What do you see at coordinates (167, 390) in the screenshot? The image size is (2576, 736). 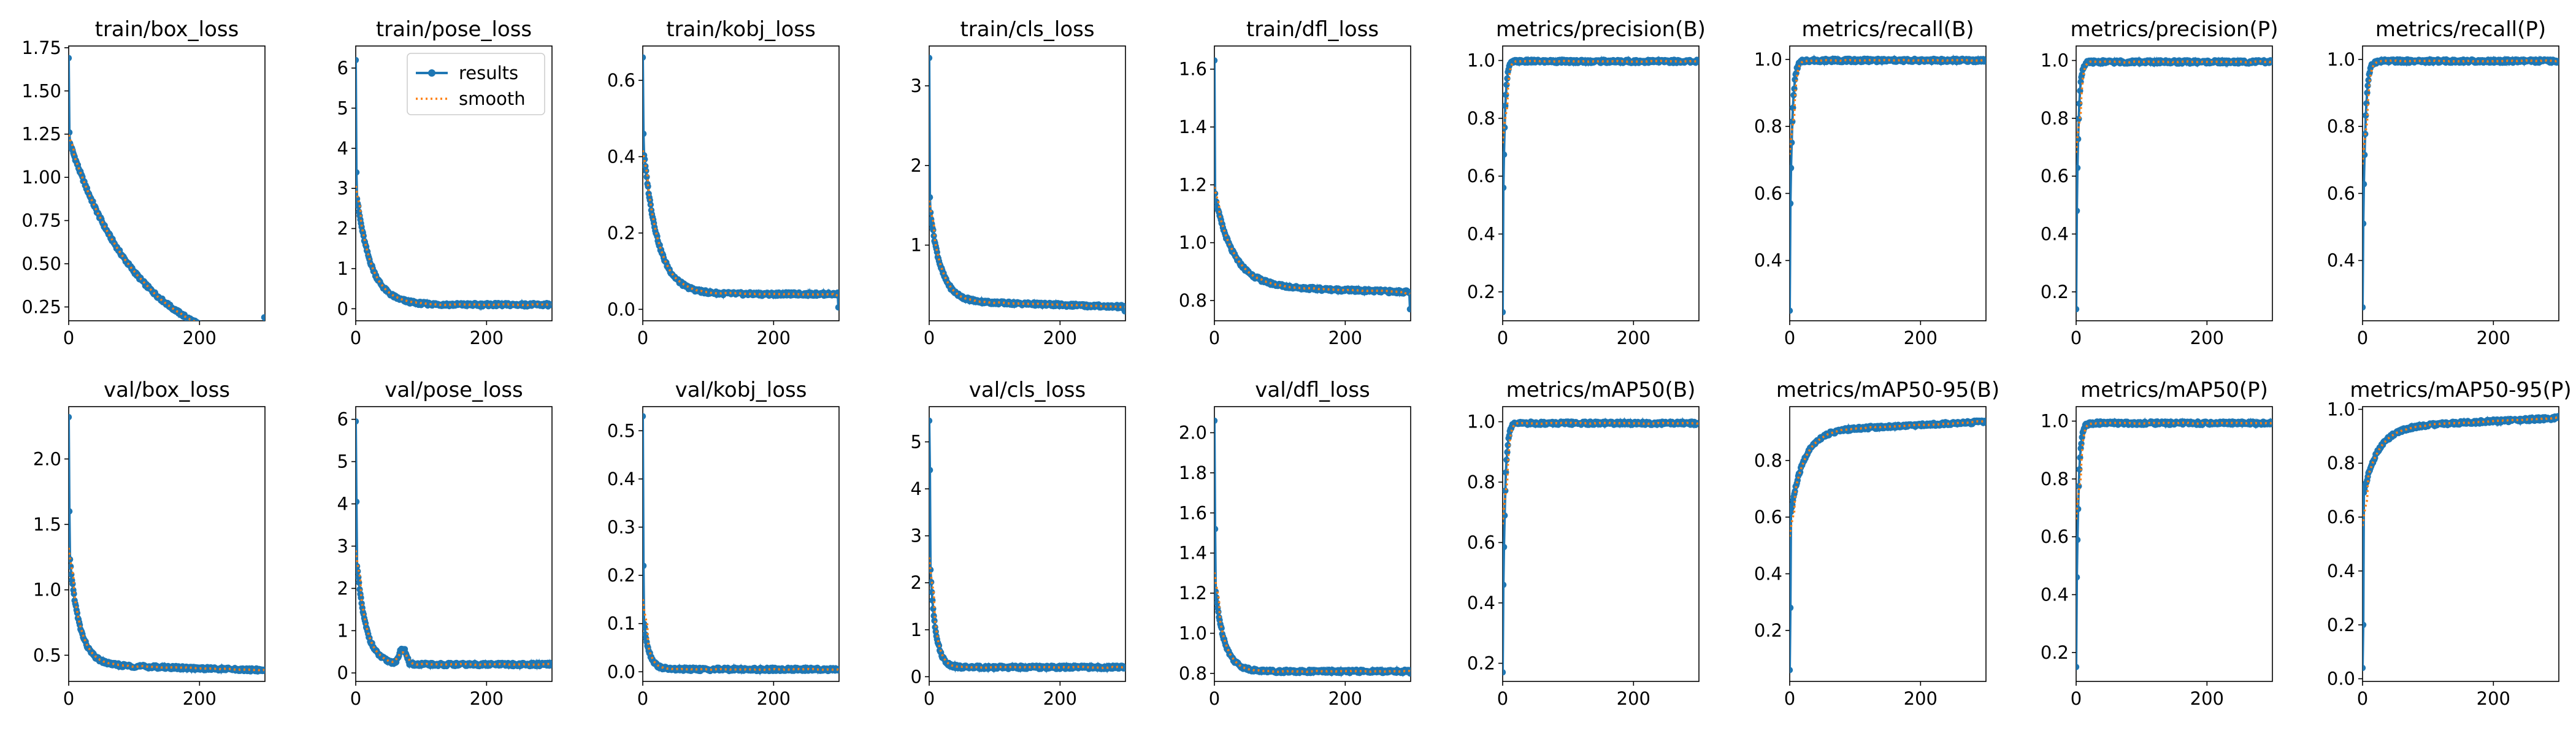 I see `subplot-title: val/box_loss` at bounding box center [167, 390].